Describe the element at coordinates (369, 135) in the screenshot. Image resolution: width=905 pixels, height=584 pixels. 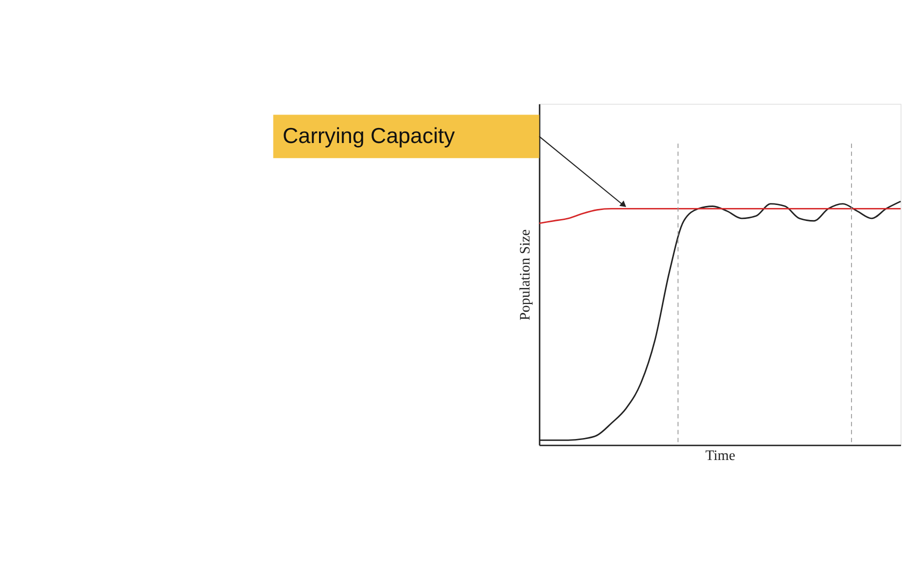
I see `text: Carrying Capacity` at that location.